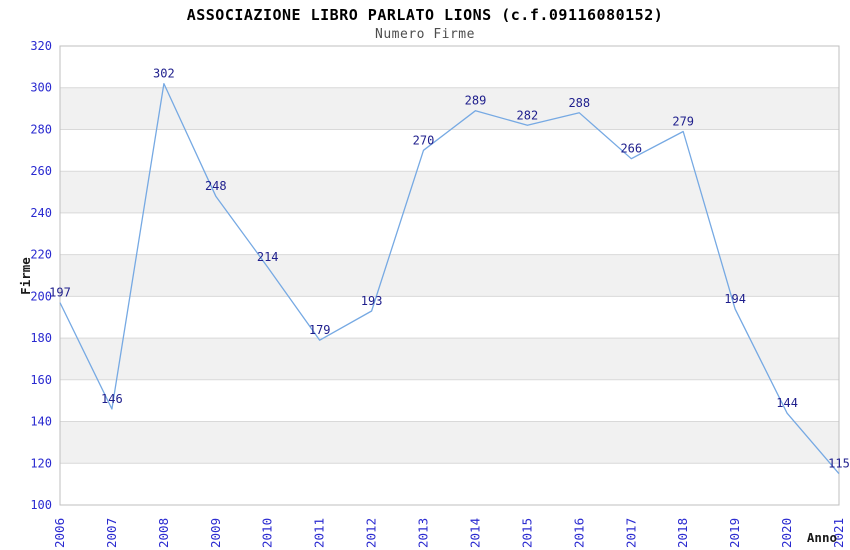 The image size is (850, 550). What do you see at coordinates (683, 122) in the screenshot?
I see `data-point-label: 279` at bounding box center [683, 122].